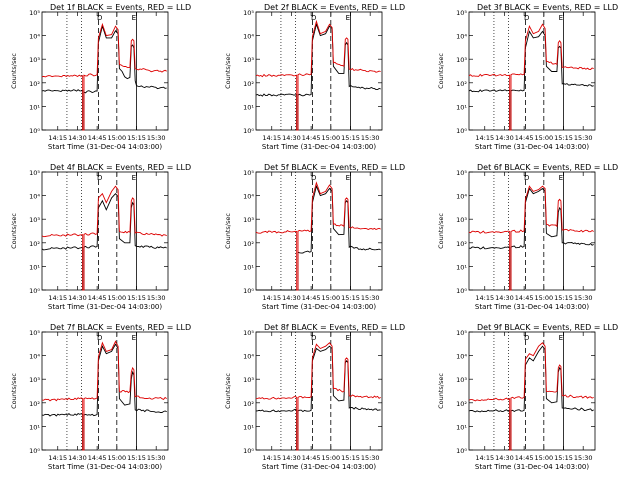 This screenshot has height=480, width=640. Describe the element at coordinates (547, 327) in the screenshot. I see `panel-title: Det 9f BLACK = Events, RED = LLD` at that location.